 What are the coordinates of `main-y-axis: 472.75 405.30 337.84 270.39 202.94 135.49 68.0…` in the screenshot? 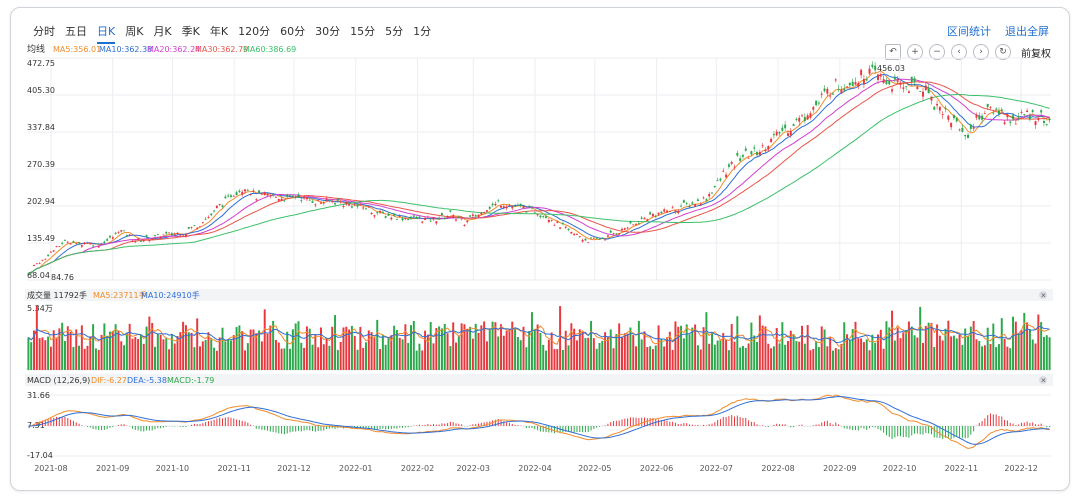 It's located at (41, 169).